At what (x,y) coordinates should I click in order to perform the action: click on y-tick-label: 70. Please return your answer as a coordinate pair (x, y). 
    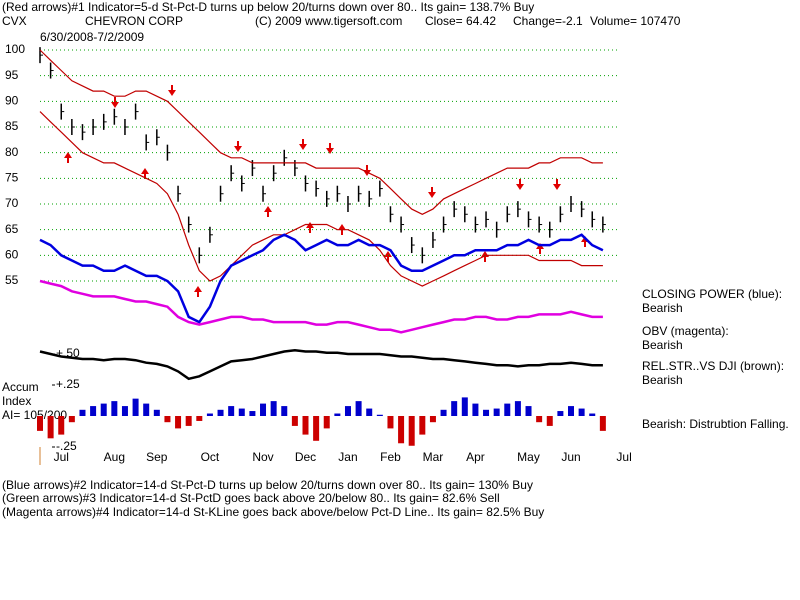
    Looking at the image, I should click on (12, 203).